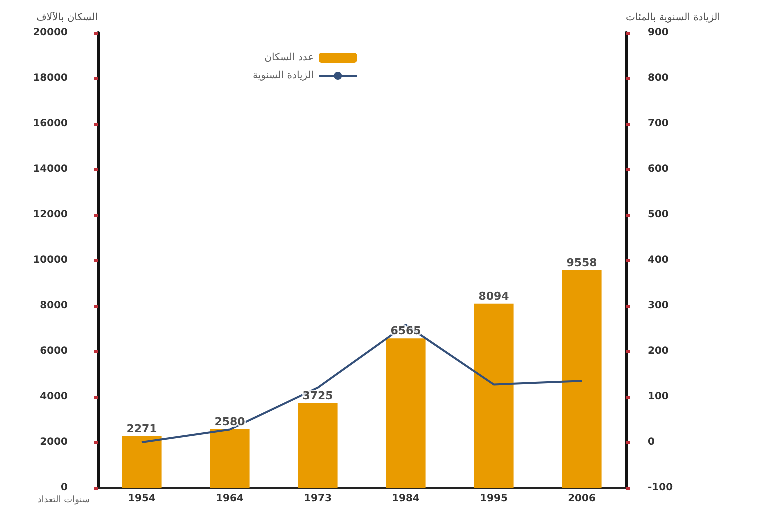 This screenshot has width=759, height=518. What do you see at coordinates (651, 442) in the screenshot?
I see `y2-tick-label: 0` at bounding box center [651, 442].